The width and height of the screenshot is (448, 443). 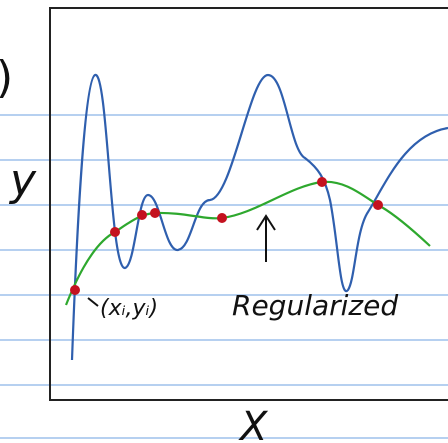 What do you see at coordinates (315, 305) in the screenshot?
I see `curve-label: Regularized` at bounding box center [315, 305].